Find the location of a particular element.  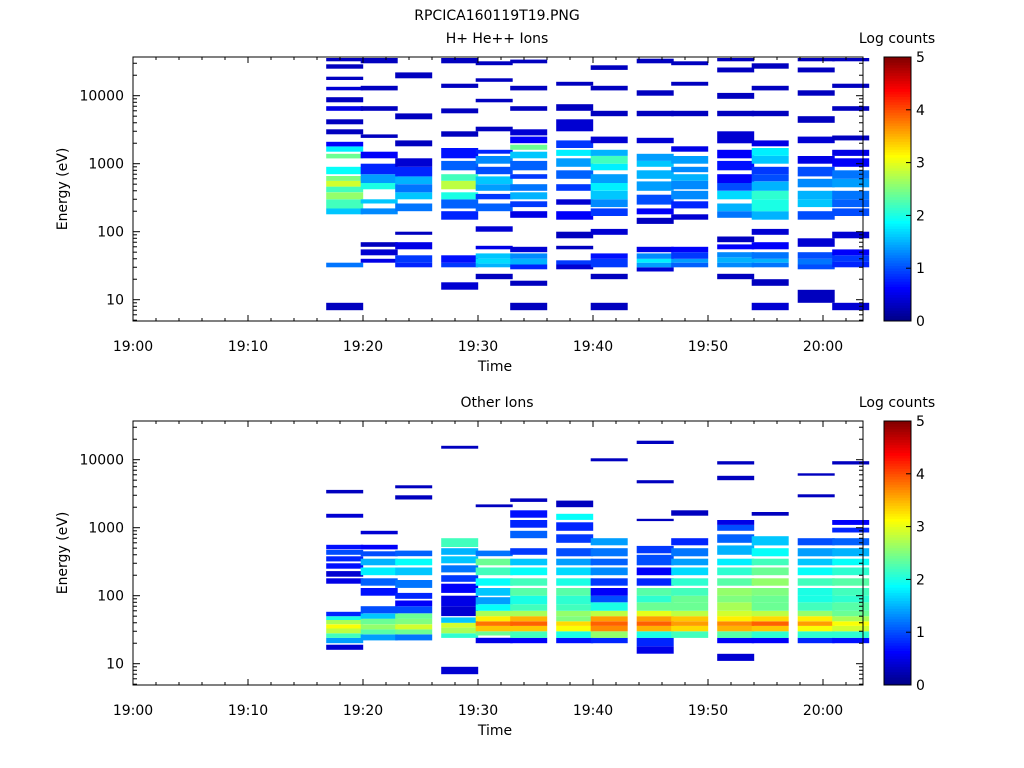

x-tick-label: 19:20 is located at coordinates (363, 347).